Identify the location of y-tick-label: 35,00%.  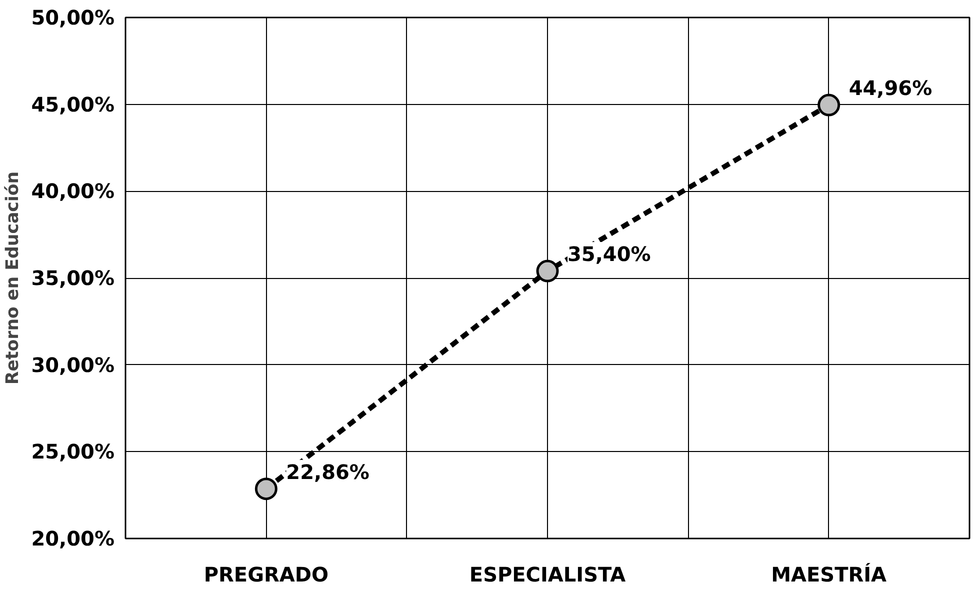
(73, 278).